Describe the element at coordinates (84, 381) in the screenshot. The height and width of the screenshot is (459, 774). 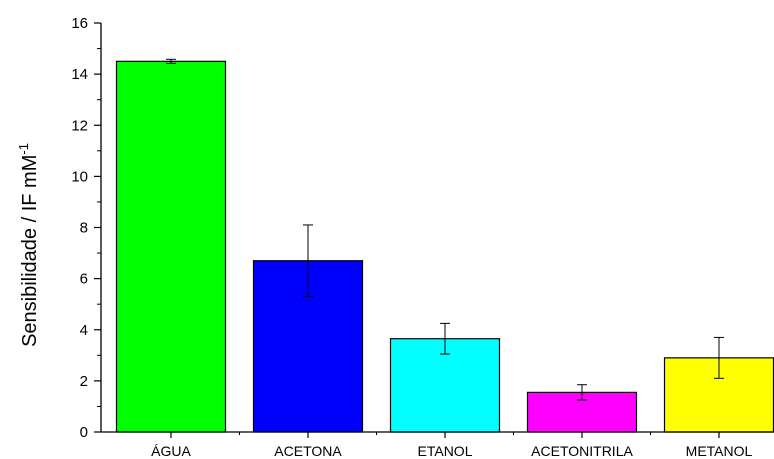
I see `y-tick-label: 2` at that location.